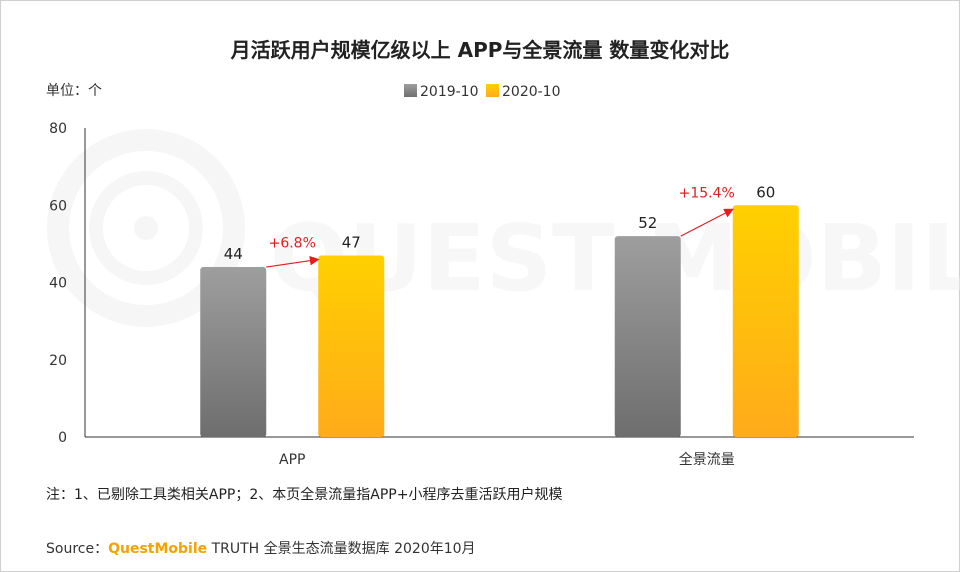 The image size is (960, 572). I want to click on y-tick-label: 20, so click(58, 361).